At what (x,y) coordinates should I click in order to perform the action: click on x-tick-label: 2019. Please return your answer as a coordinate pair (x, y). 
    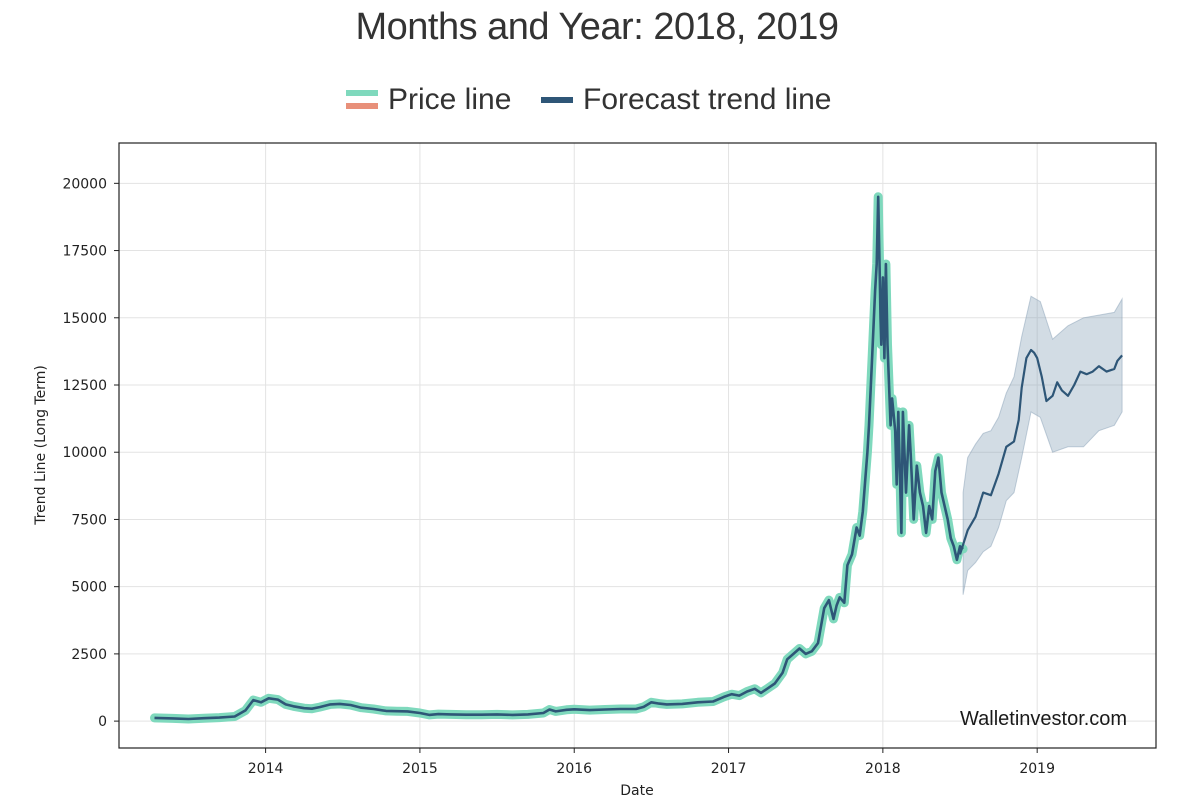
    Looking at the image, I should click on (1037, 769).